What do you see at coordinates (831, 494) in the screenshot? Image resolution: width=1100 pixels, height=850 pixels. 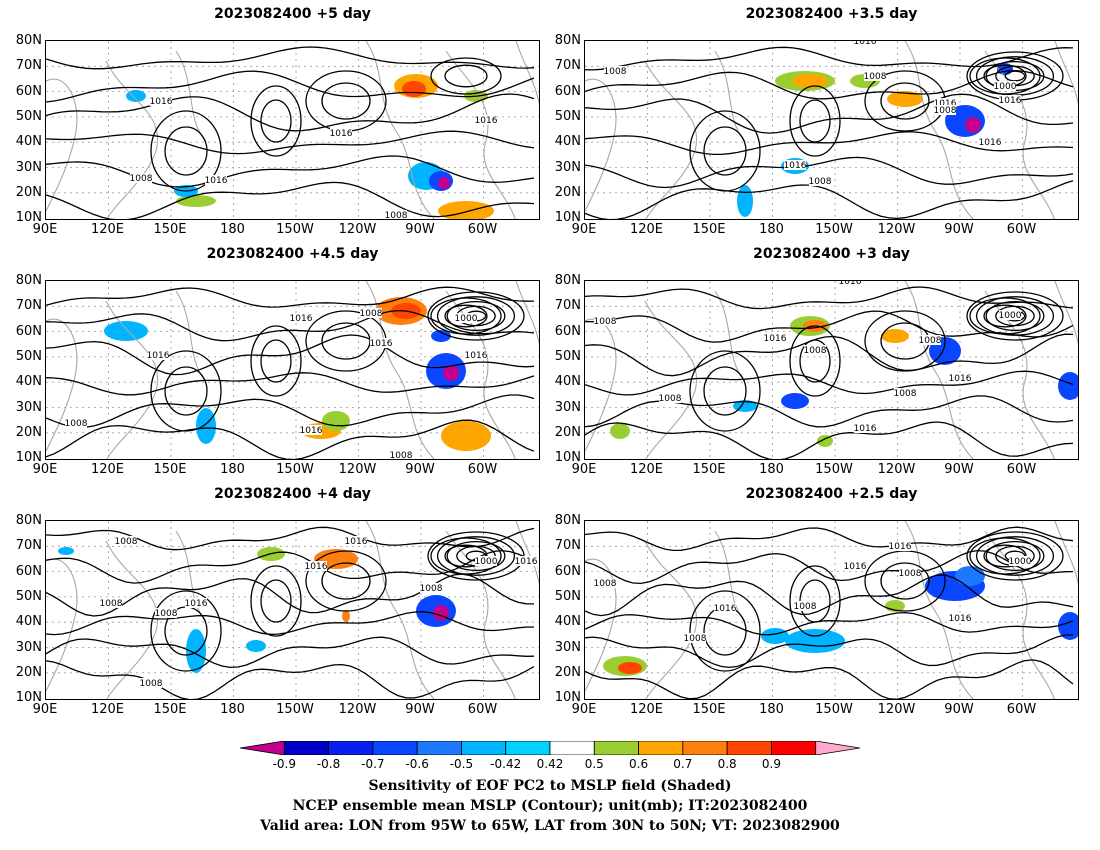 I see `panel-title: 2023082400 +2.5 day` at bounding box center [831, 494].